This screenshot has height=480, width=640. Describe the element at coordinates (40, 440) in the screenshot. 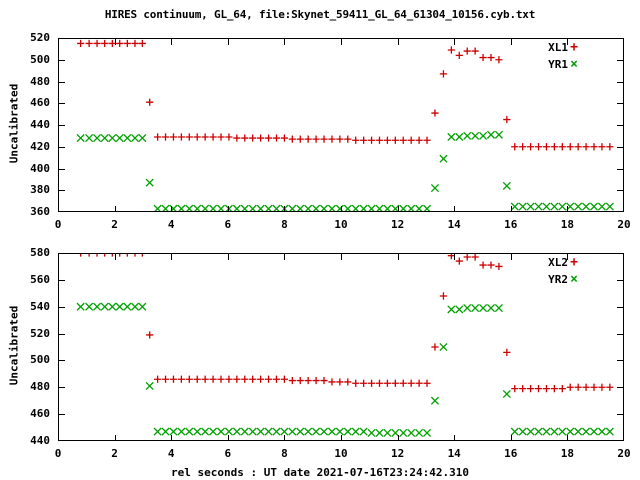

I see `panel-bottom-ytick-label: 440` at that location.